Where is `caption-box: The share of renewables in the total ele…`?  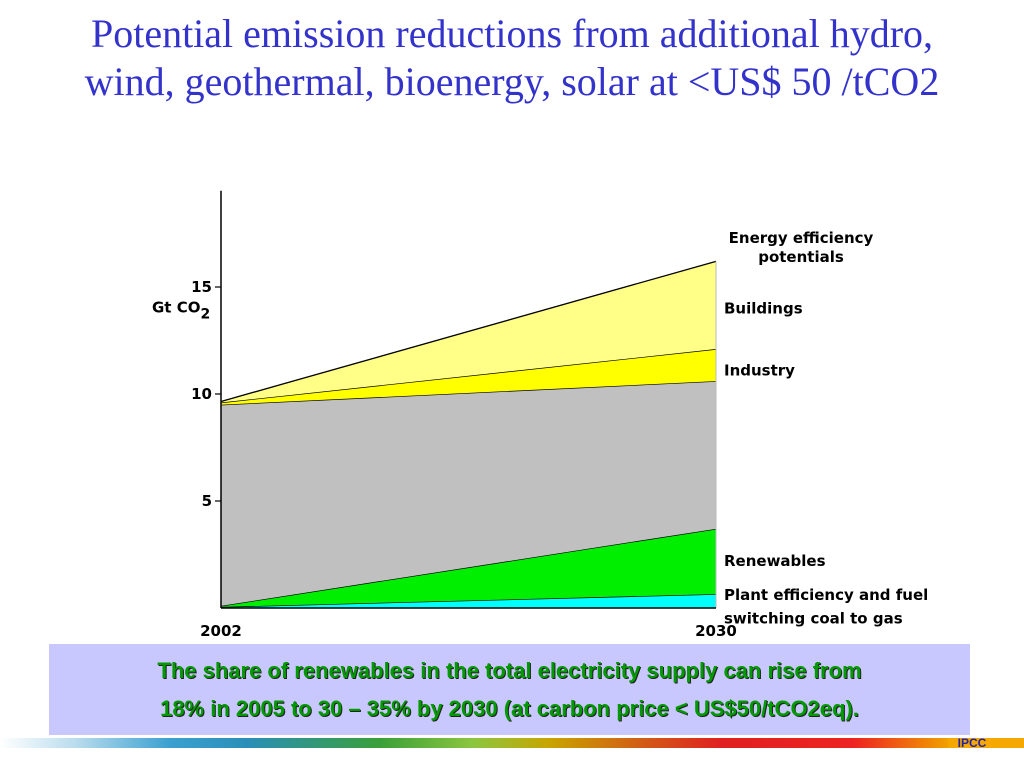 caption-box: The share of renewables in the total ele… is located at coordinates (509, 689).